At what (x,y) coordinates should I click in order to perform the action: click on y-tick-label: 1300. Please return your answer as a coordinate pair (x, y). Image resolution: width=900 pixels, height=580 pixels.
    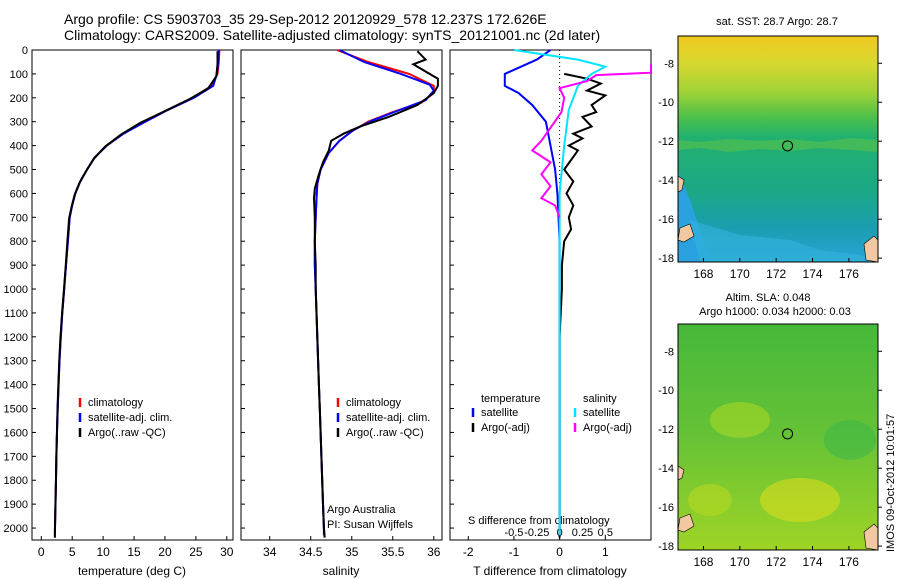
    Looking at the image, I should click on (16, 362).